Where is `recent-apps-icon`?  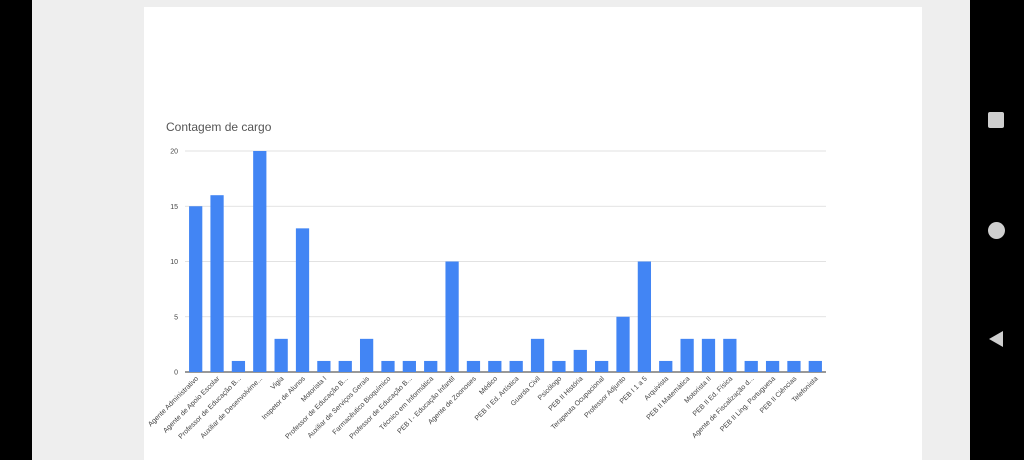
recent-apps-icon is located at coordinates (996, 120).